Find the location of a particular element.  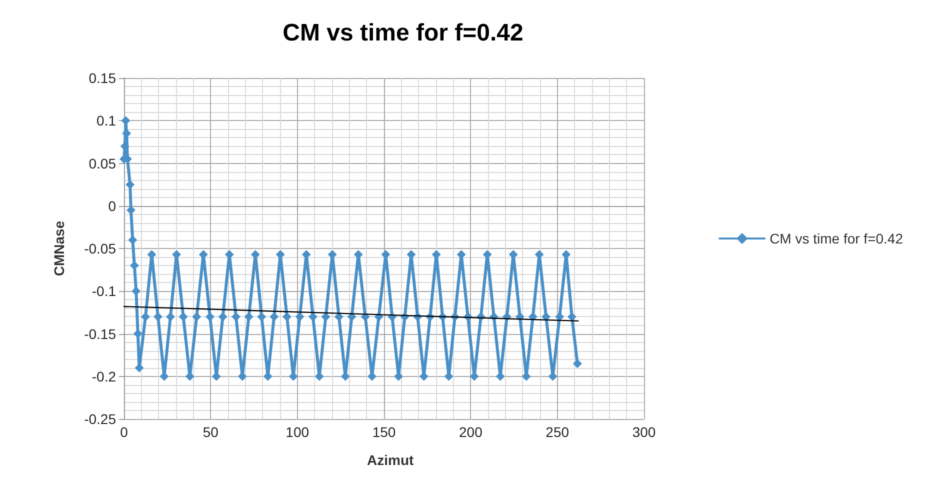

x-tick-label: 150 is located at coordinates (384, 432).